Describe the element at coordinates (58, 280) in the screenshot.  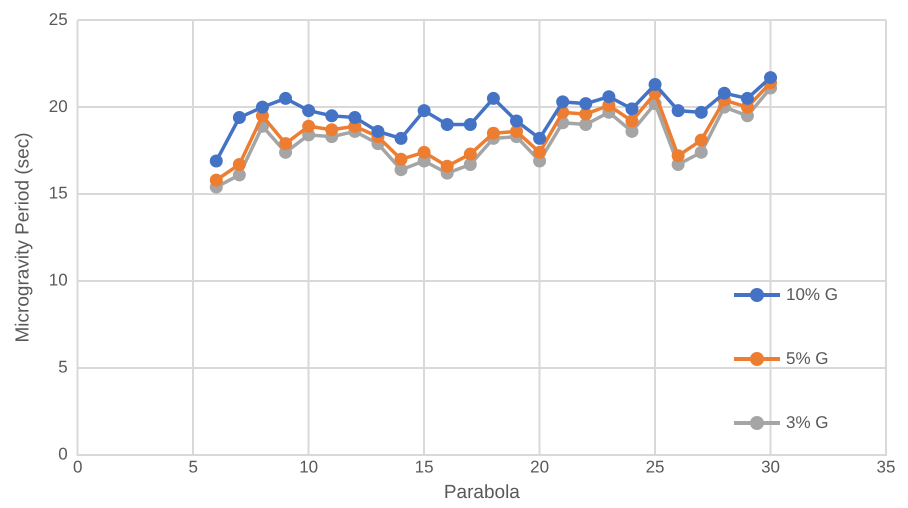
I see `y-tick-label: 10` at that location.